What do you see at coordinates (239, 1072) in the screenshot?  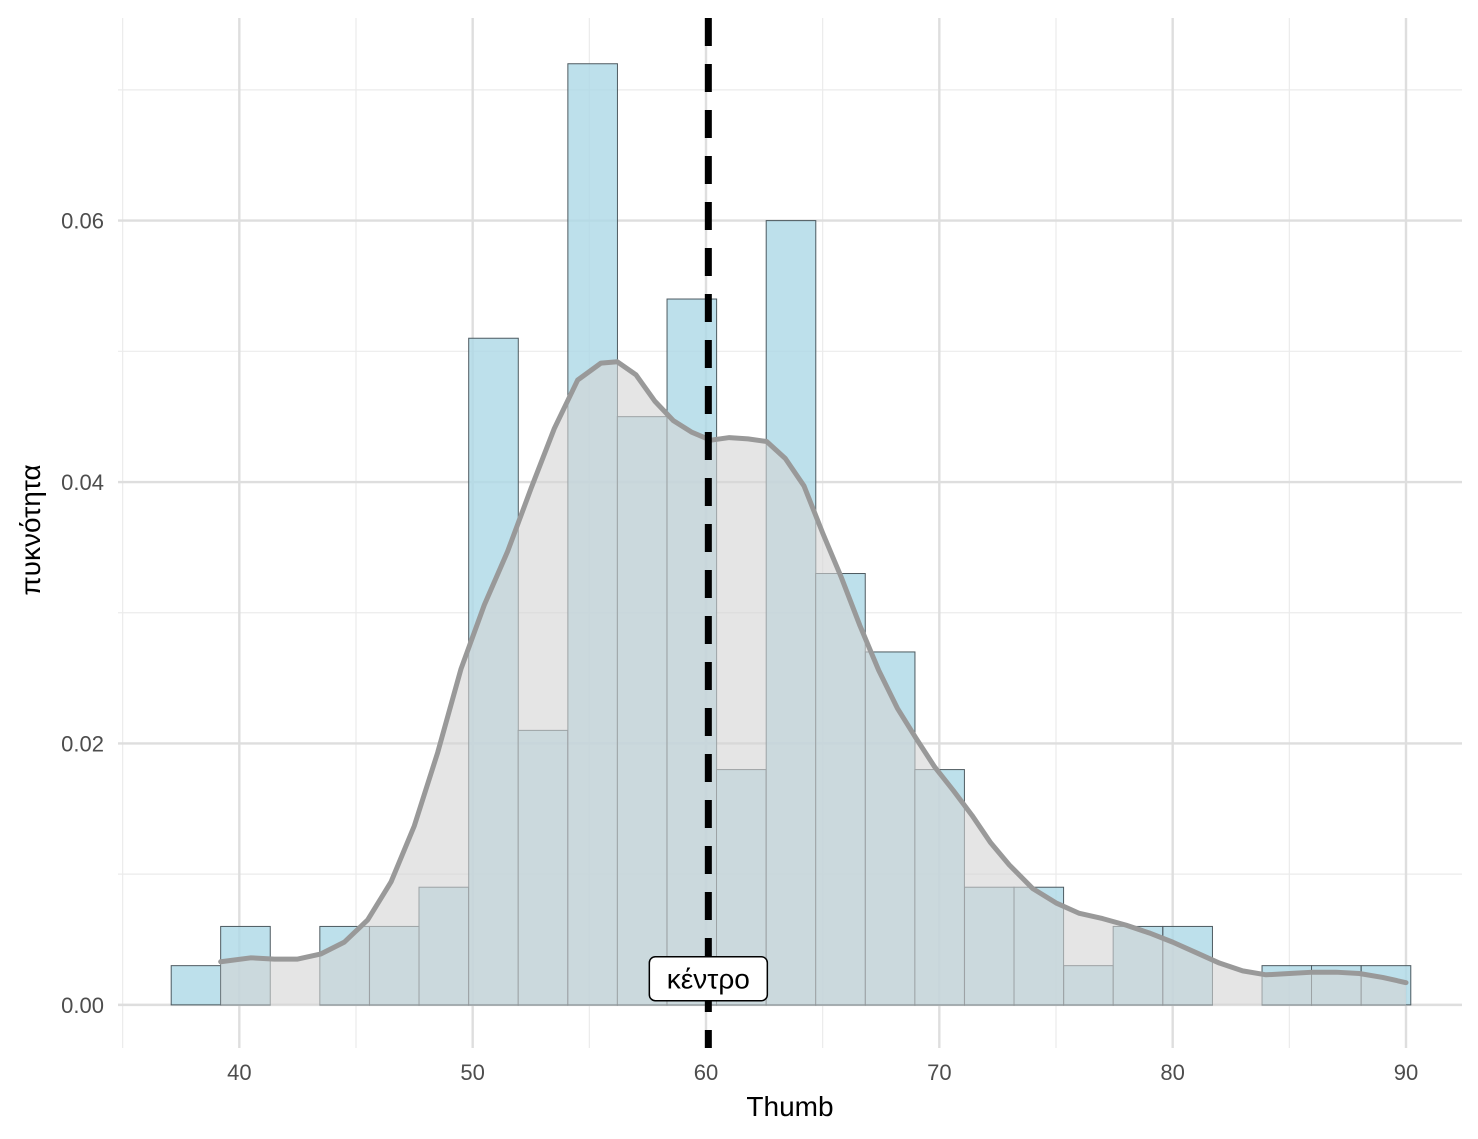 I see `x-tick-label: 40` at bounding box center [239, 1072].